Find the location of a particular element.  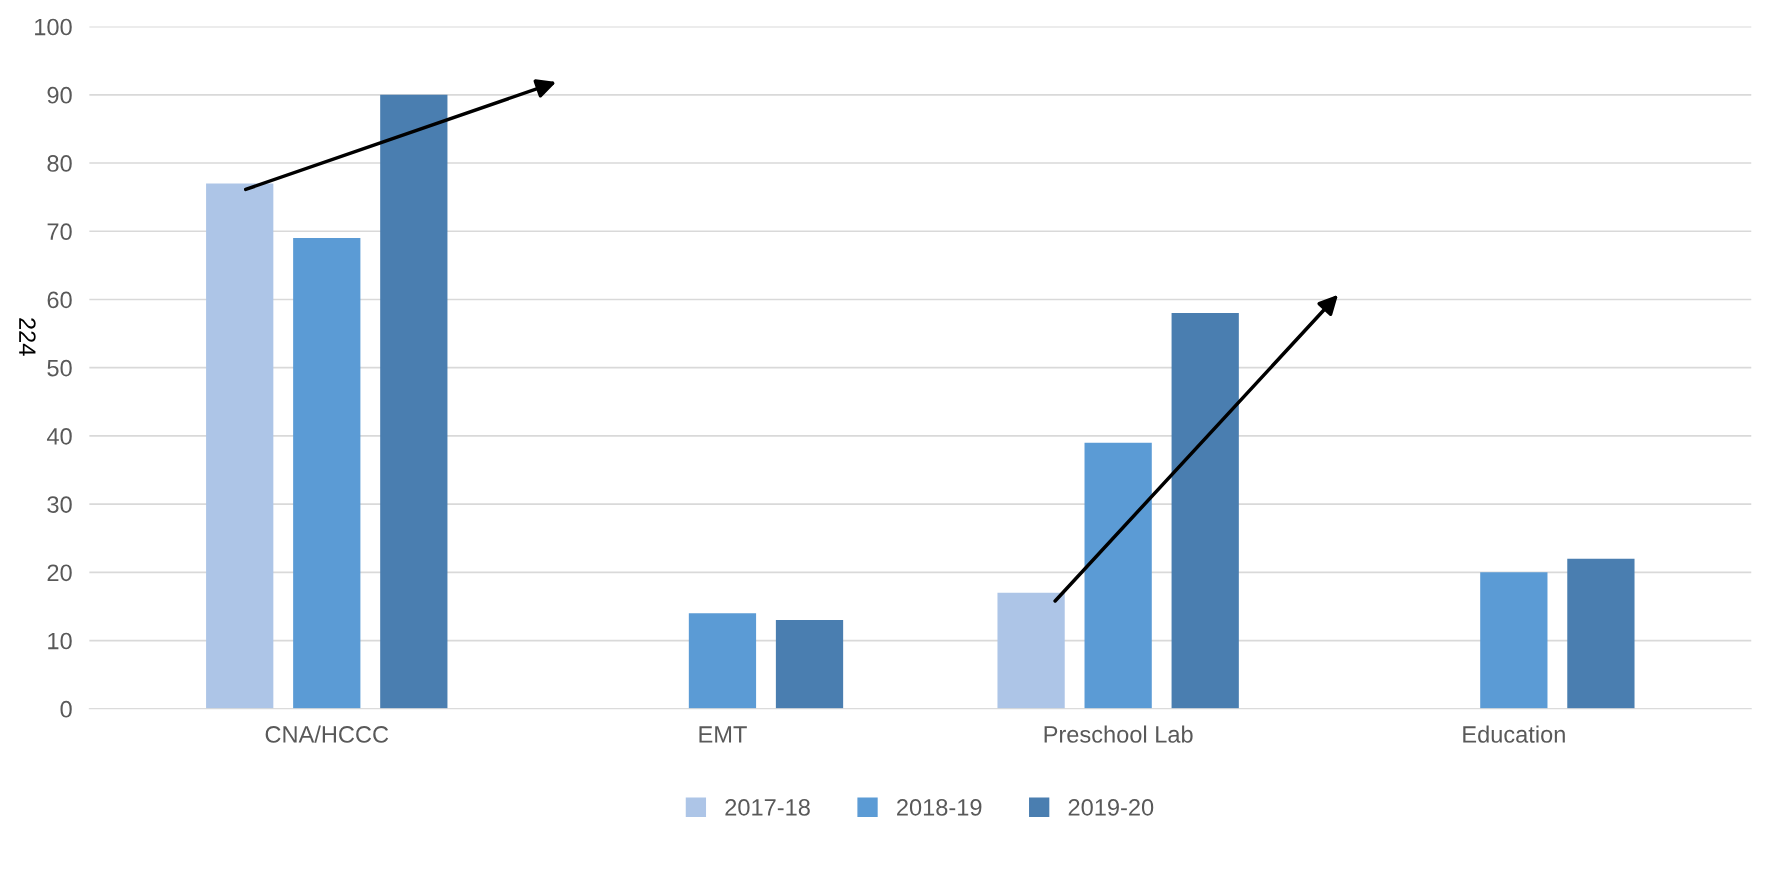

x-tick-label: CNA/HCCC is located at coordinates (327, 734).